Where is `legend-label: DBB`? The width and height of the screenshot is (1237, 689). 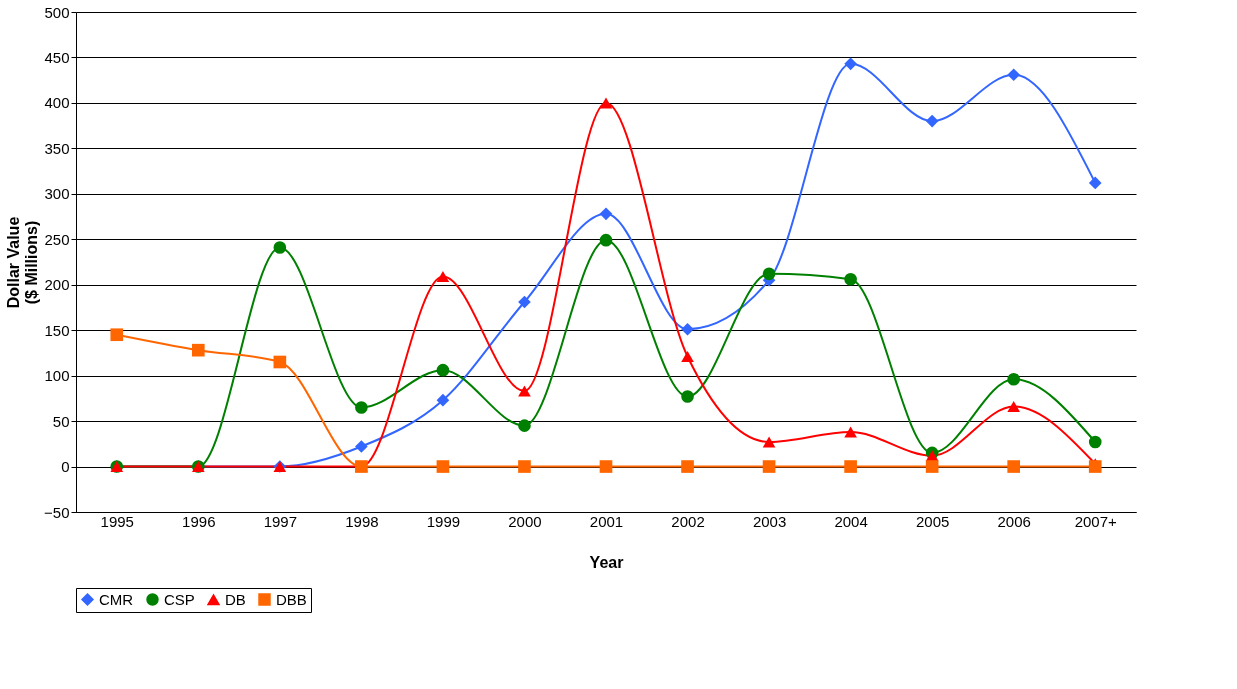 legend-label: DBB is located at coordinates (291, 599).